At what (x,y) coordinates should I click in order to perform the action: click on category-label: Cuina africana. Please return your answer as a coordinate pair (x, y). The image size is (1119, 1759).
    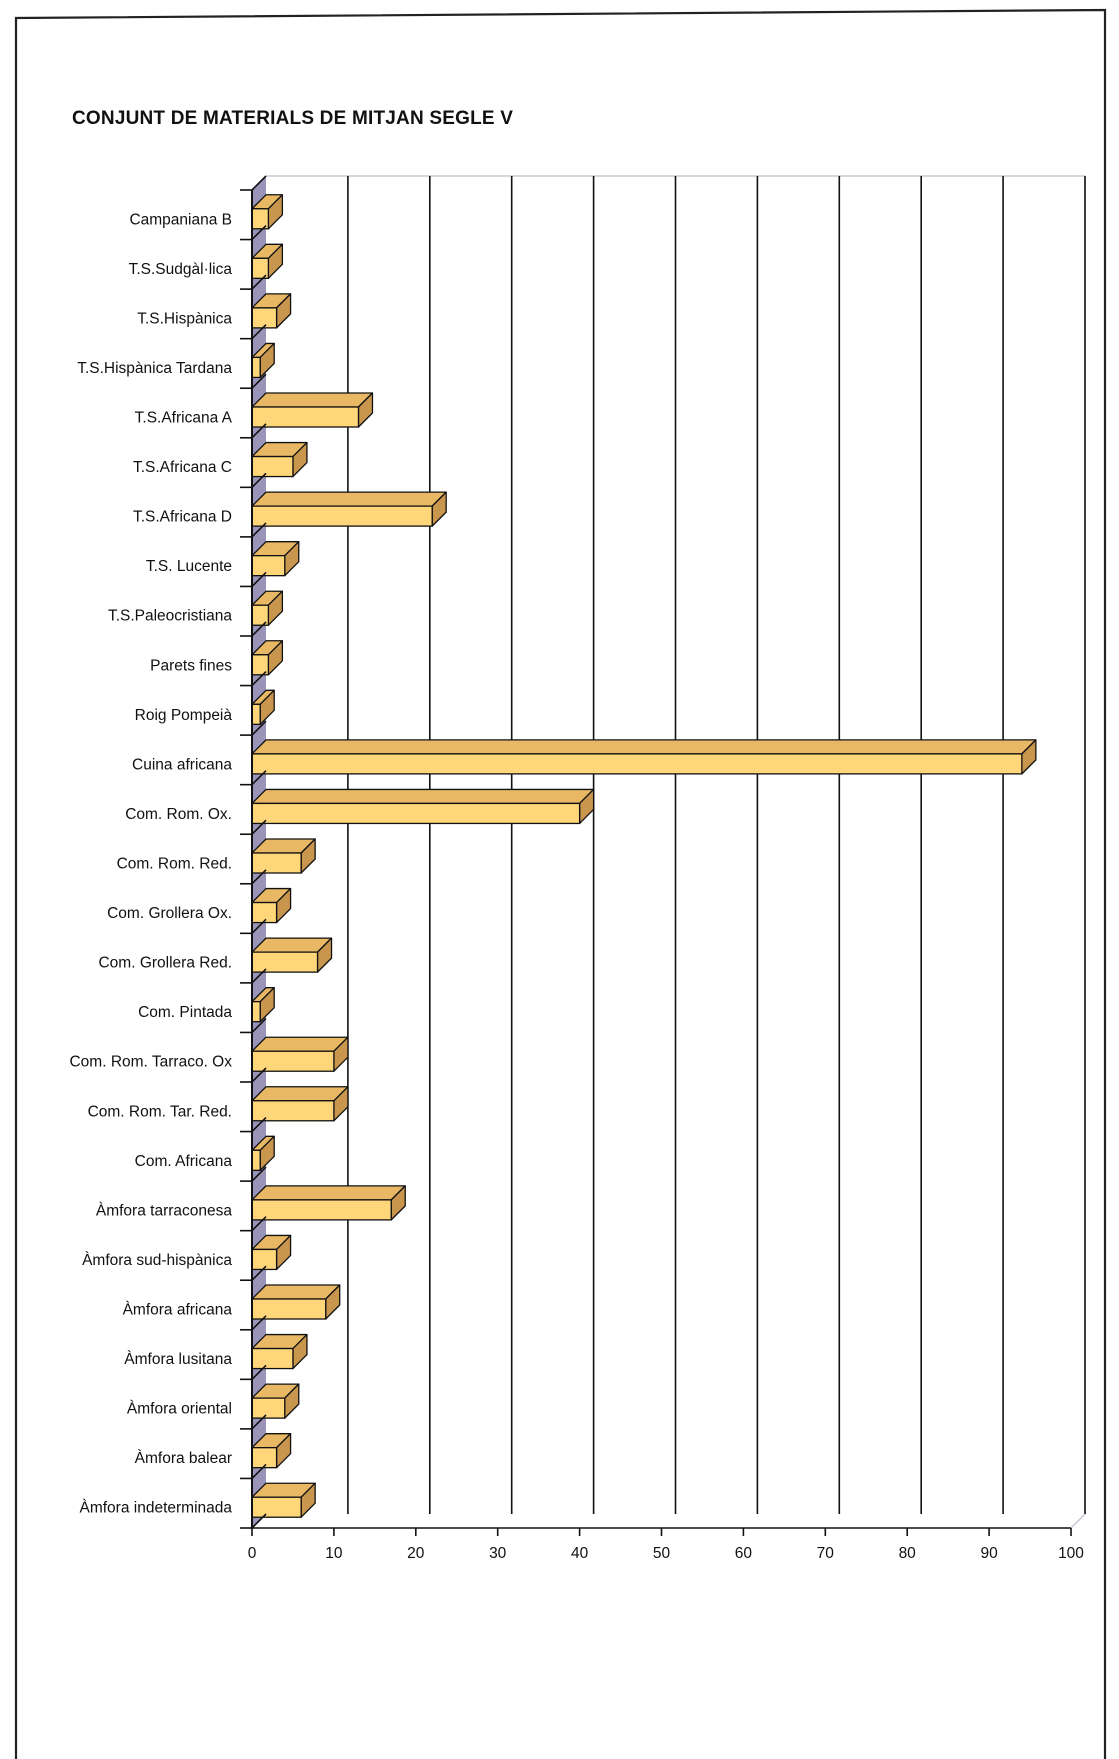
    Looking at the image, I should click on (182, 764).